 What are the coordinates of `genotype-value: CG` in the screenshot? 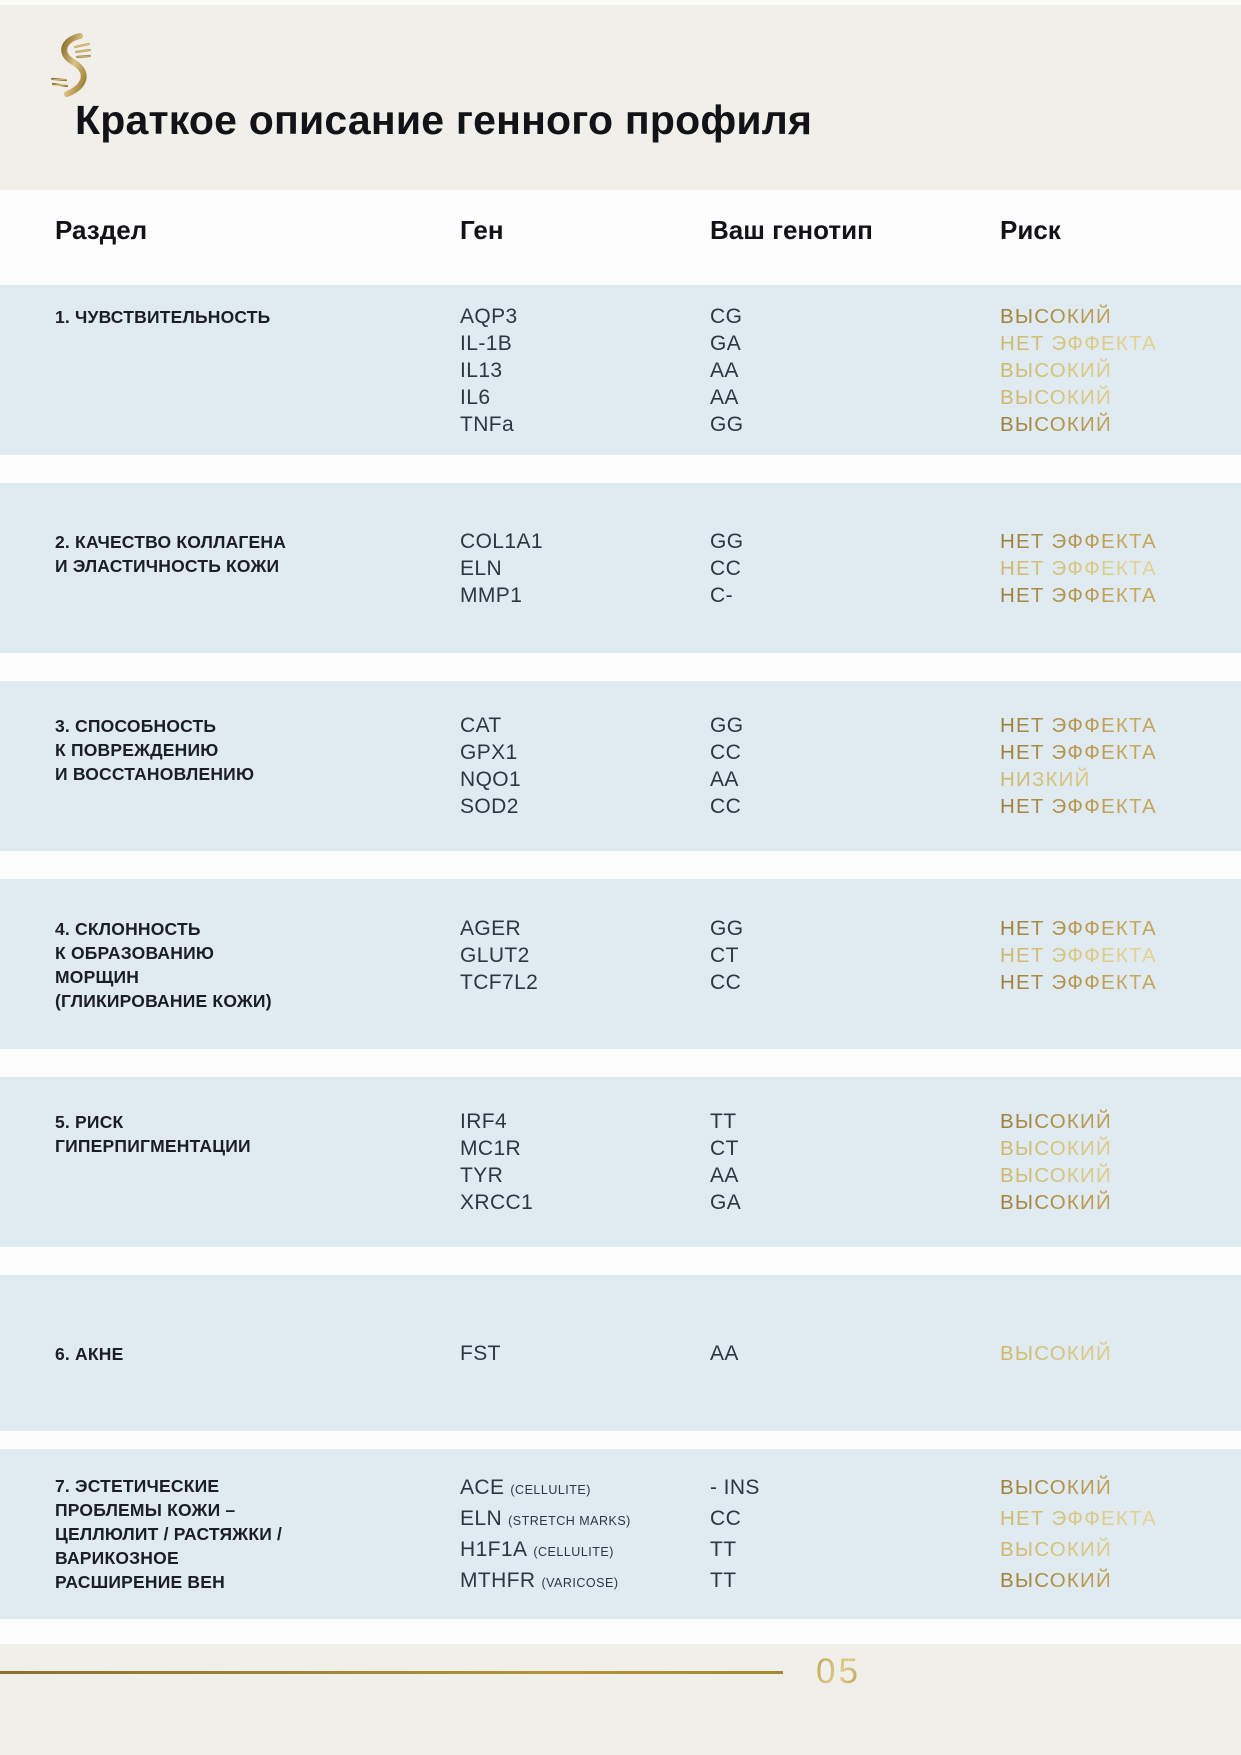 It's located at (726, 316).